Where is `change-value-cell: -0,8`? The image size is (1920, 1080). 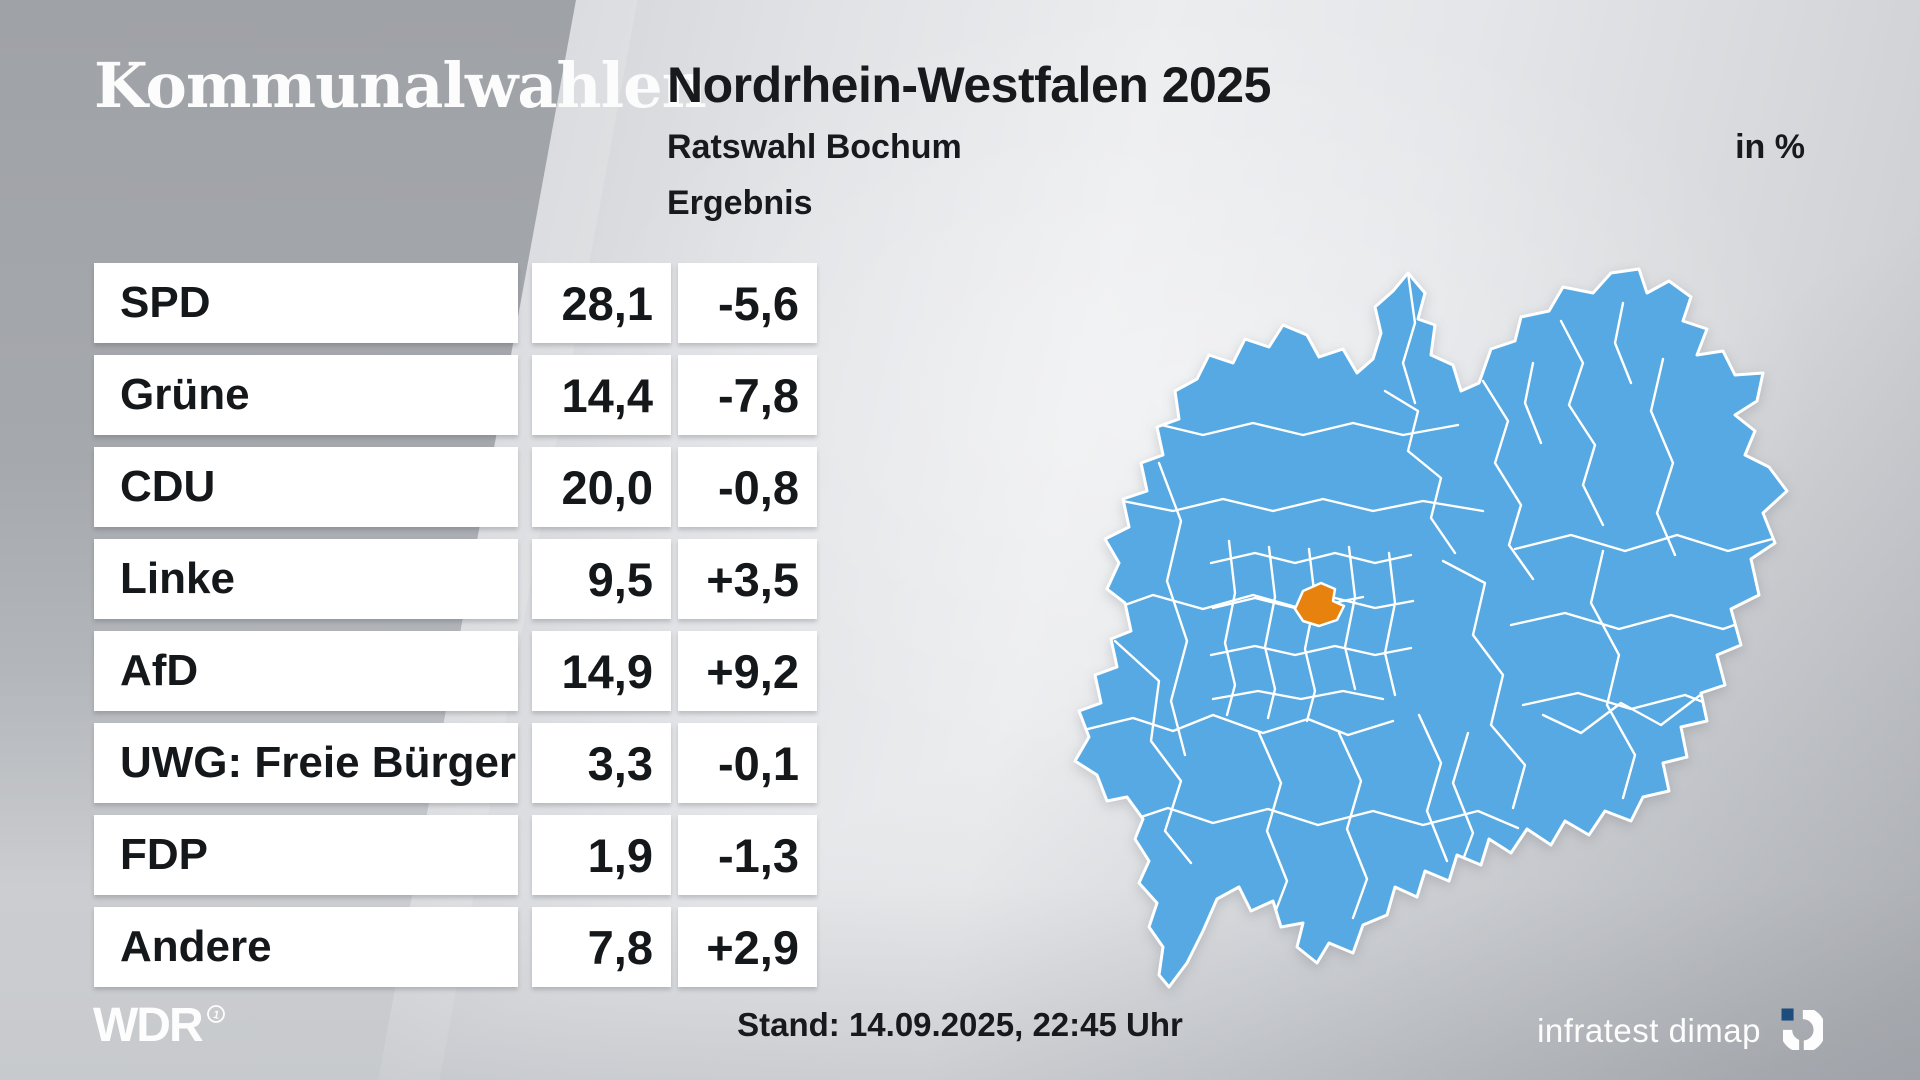 change-value-cell: -0,8 is located at coordinates (747, 487).